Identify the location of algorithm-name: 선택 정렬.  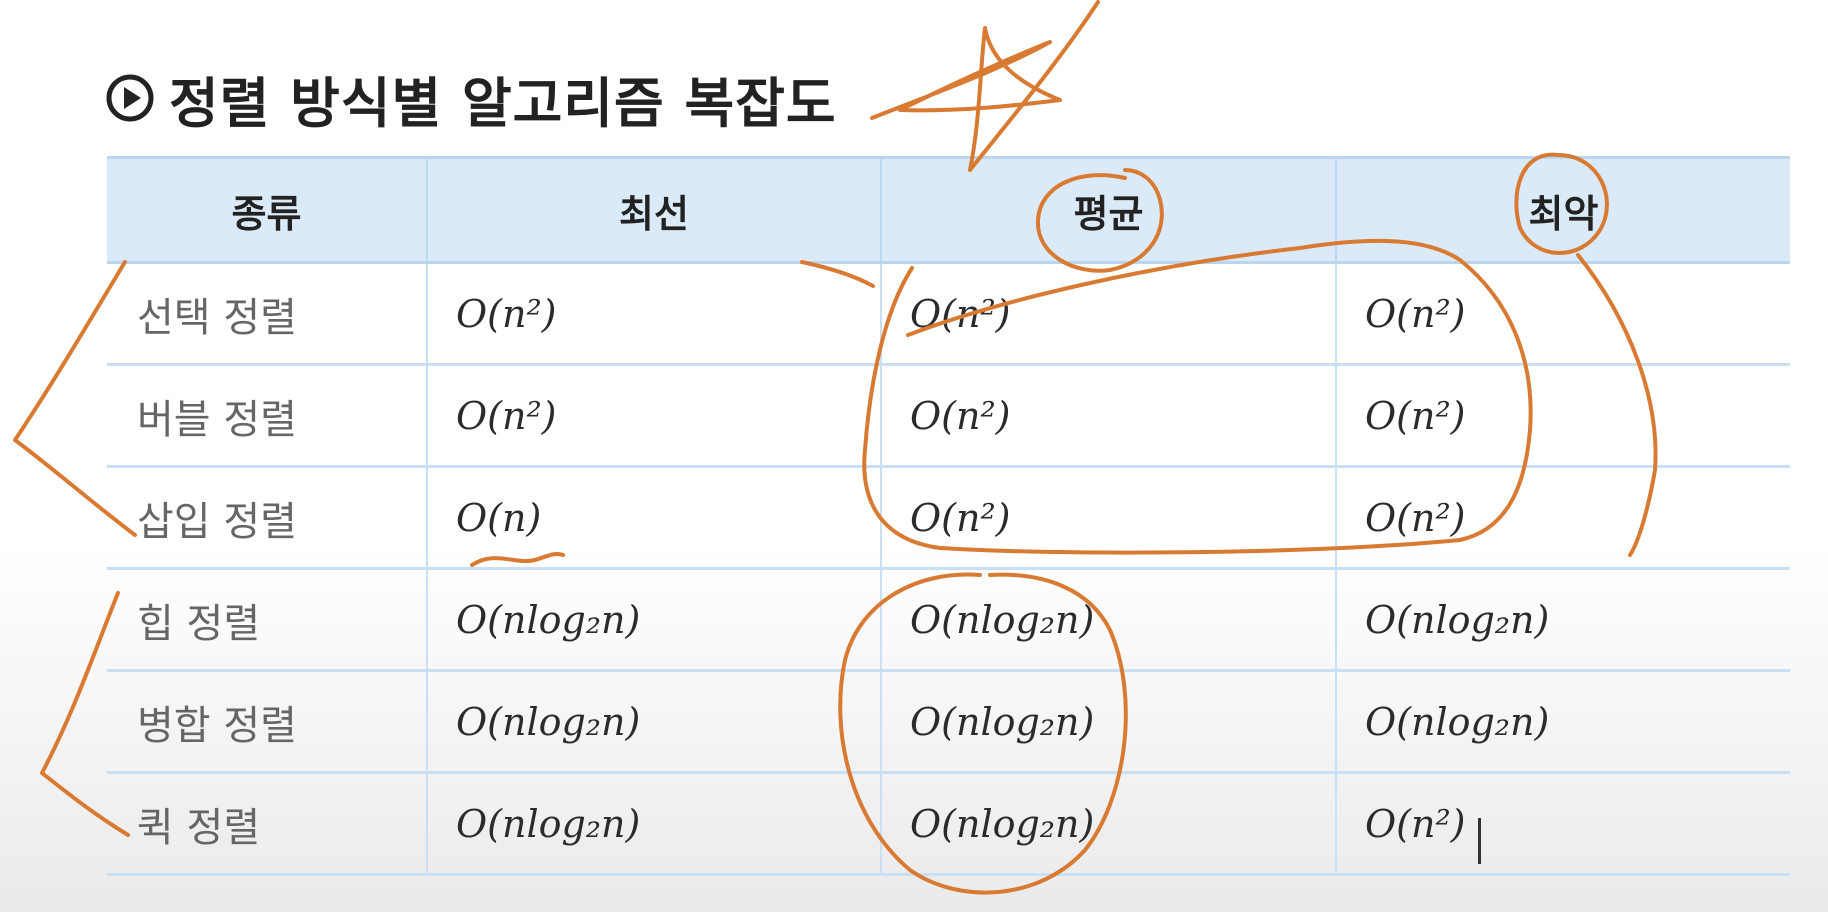
(267, 314).